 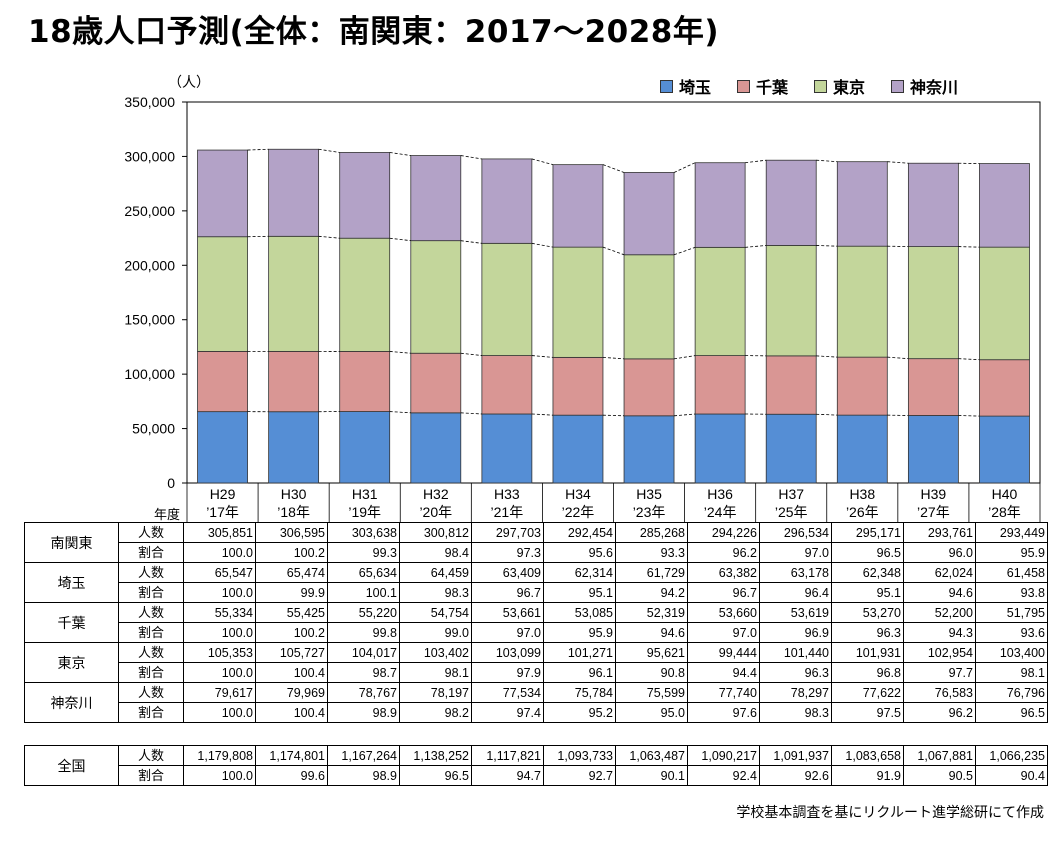 What do you see at coordinates (849, 87) in the screenshot?
I see `legend-label: 東京` at bounding box center [849, 87].